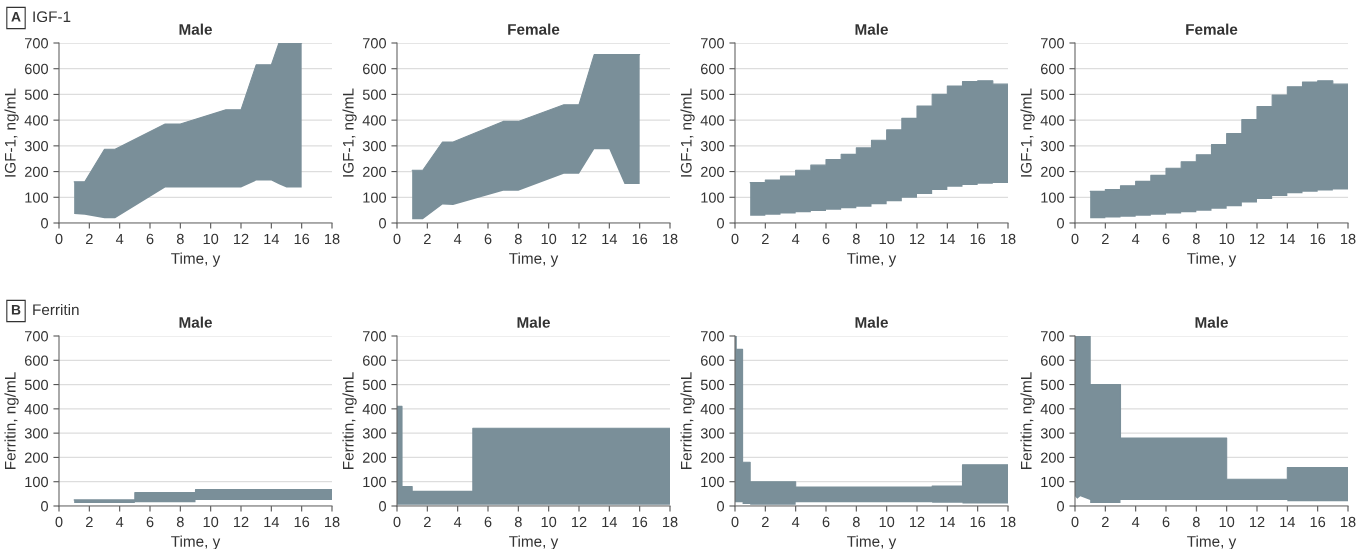 This screenshot has height=549, width=1368. I want to click on text: A, so click(16, 17).